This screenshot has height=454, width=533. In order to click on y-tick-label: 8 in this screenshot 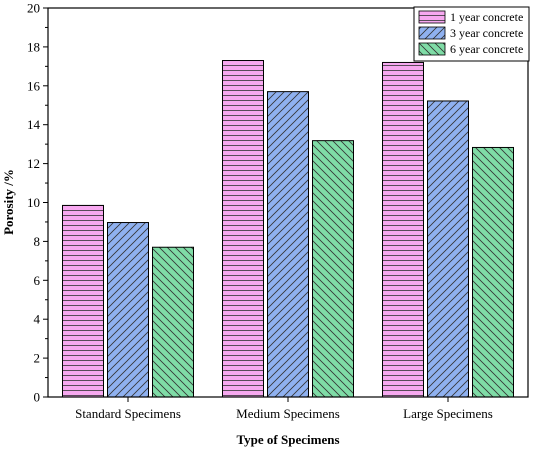, I will do `click(37, 241)`.